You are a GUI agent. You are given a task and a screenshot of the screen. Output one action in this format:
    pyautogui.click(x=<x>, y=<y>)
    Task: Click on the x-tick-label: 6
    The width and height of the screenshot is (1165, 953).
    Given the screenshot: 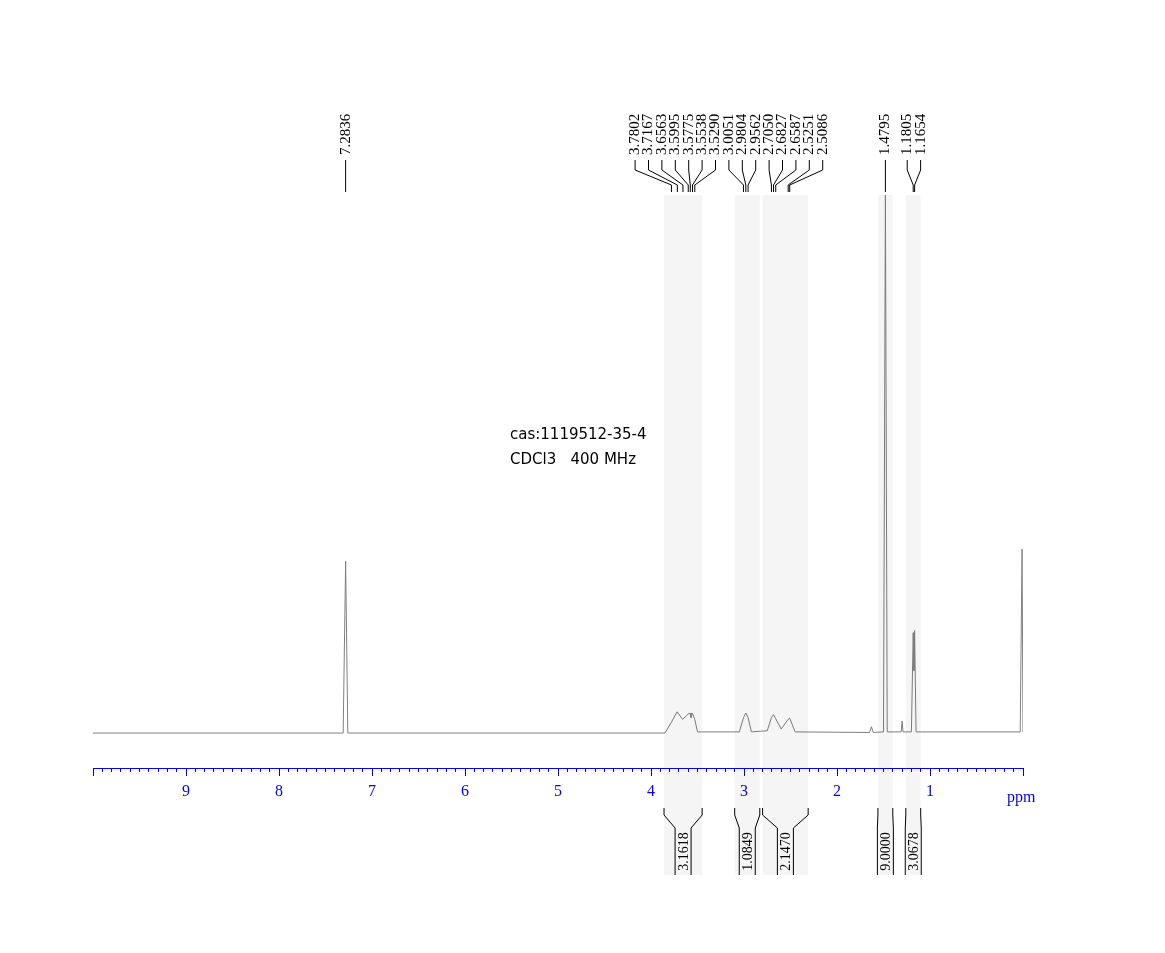 What is the action you would take?
    pyautogui.click(x=465, y=790)
    